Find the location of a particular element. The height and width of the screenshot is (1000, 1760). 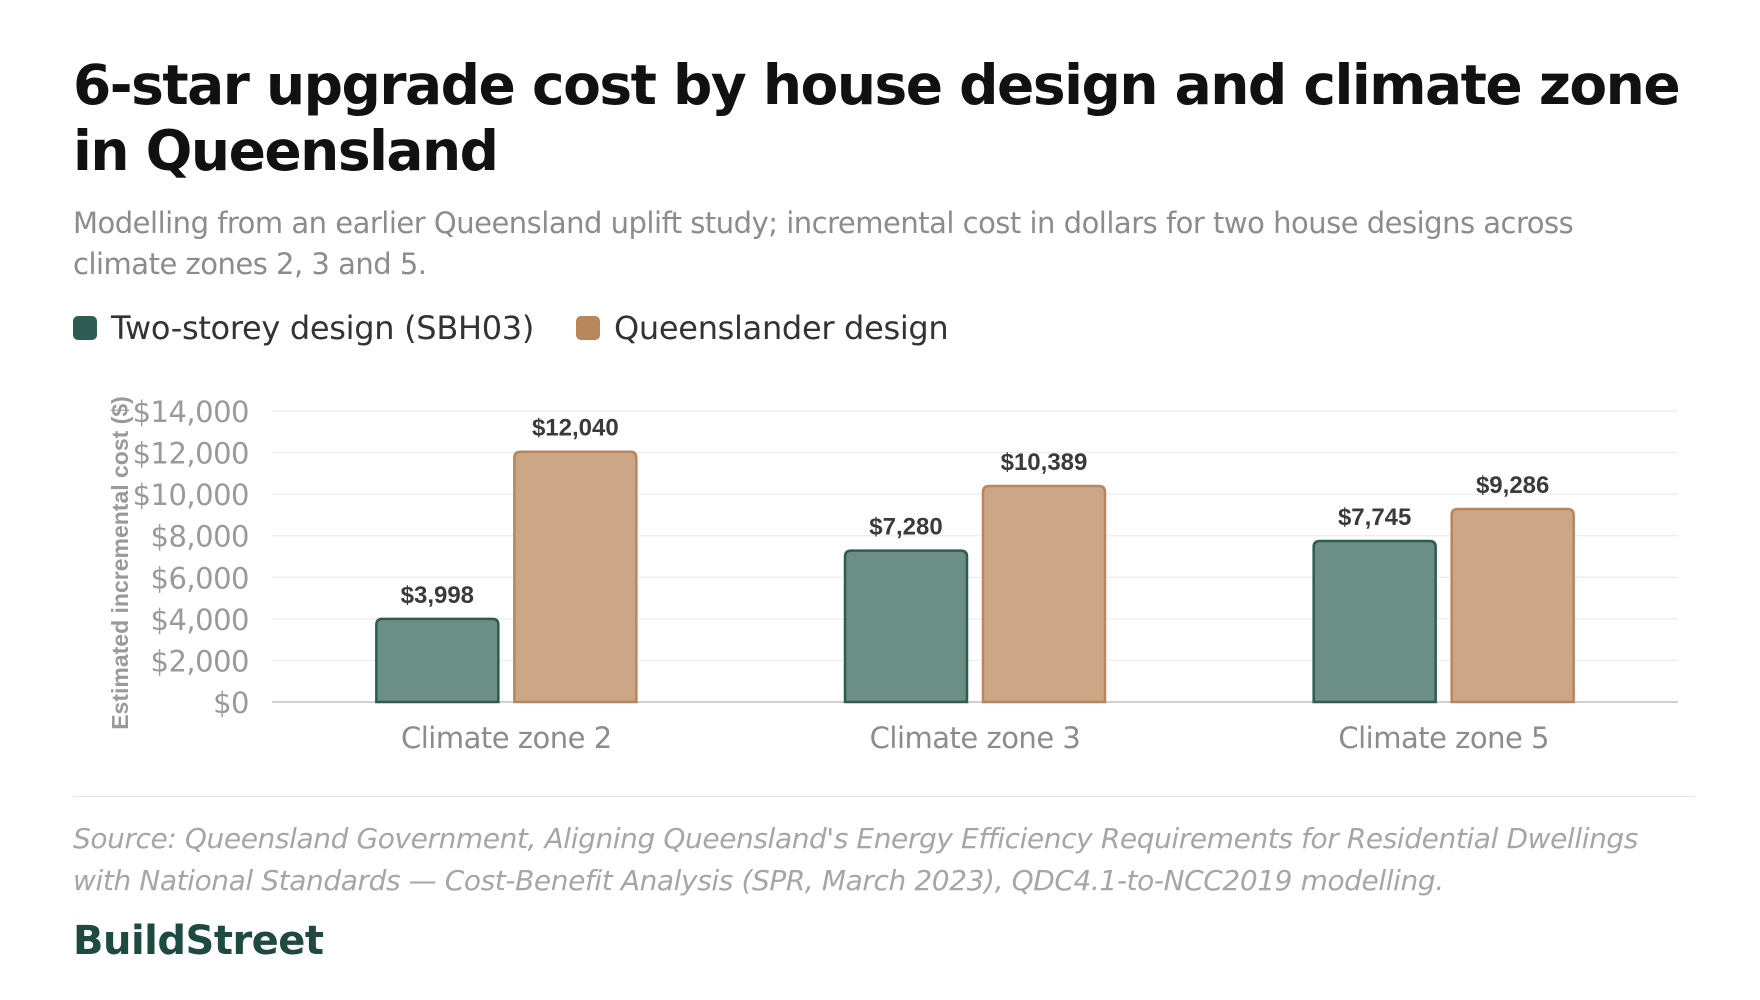

y-tick-label: $0 is located at coordinates (231, 703).